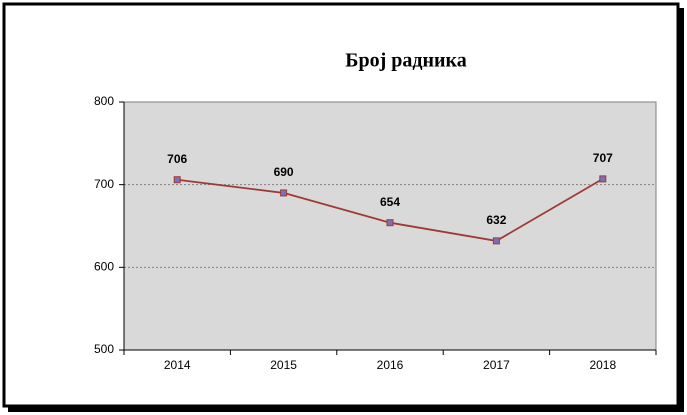 Image resolution: width=687 pixels, height=415 pixels. Describe the element at coordinates (496, 220) in the screenshot. I see `data-label: 632` at that location.